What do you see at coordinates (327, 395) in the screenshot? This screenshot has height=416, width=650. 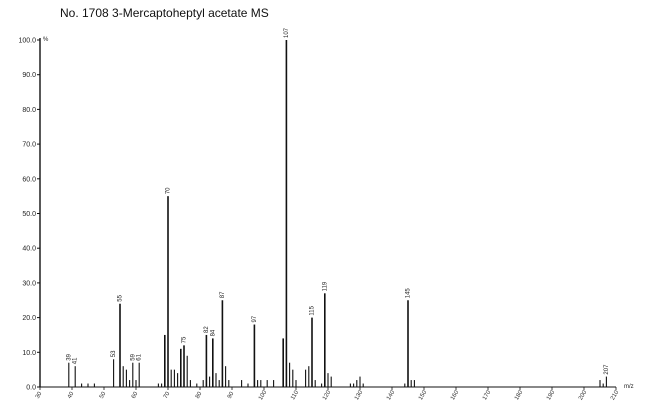 I see `x-tick-label: 120` at bounding box center [327, 395].